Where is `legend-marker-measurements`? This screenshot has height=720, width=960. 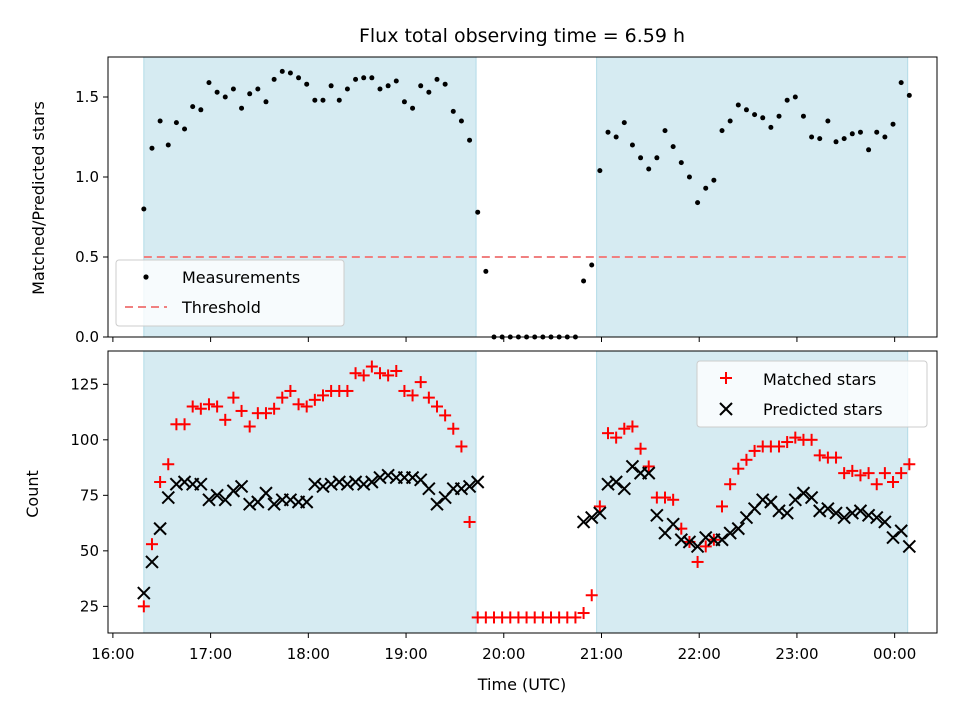
legend-marker-measurements is located at coordinates (146, 277).